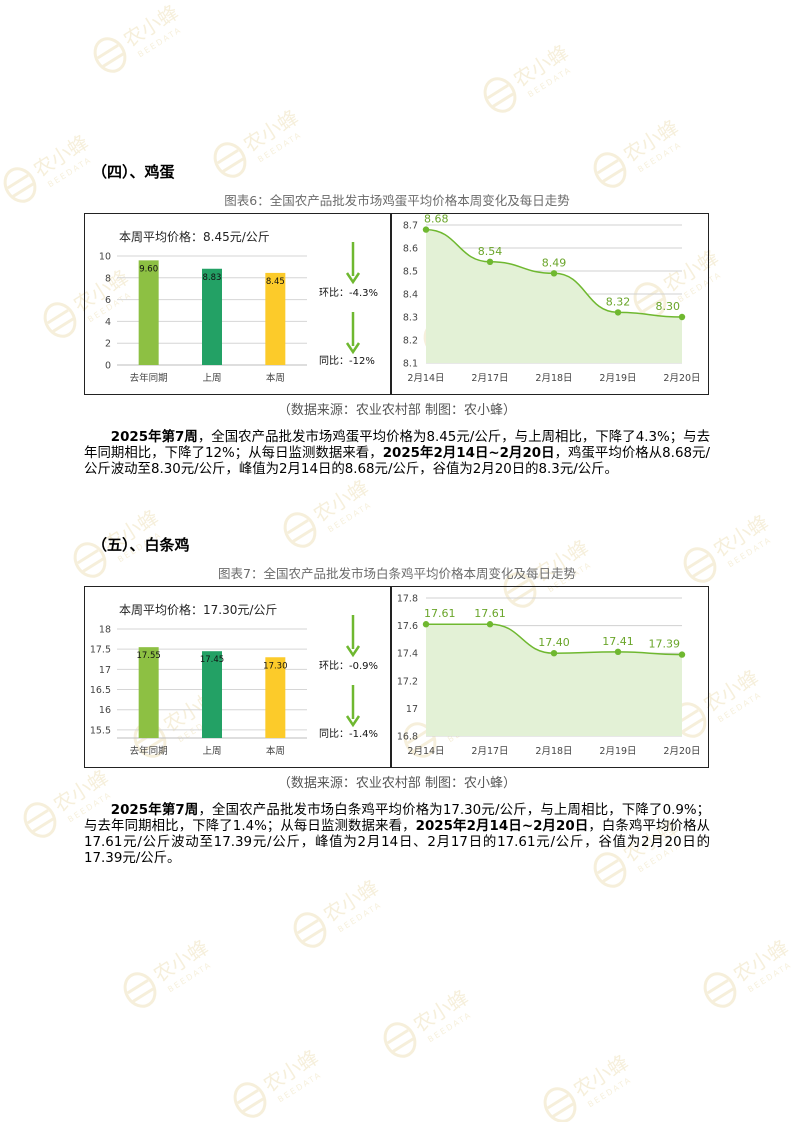 This screenshot has height=1122, width=794. Describe the element at coordinates (397, 573) in the screenshot. I see `figure-caption-chicken: 图表7：全国农产品批发市场白条鸡平均价格本周变化及每日走势` at that location.